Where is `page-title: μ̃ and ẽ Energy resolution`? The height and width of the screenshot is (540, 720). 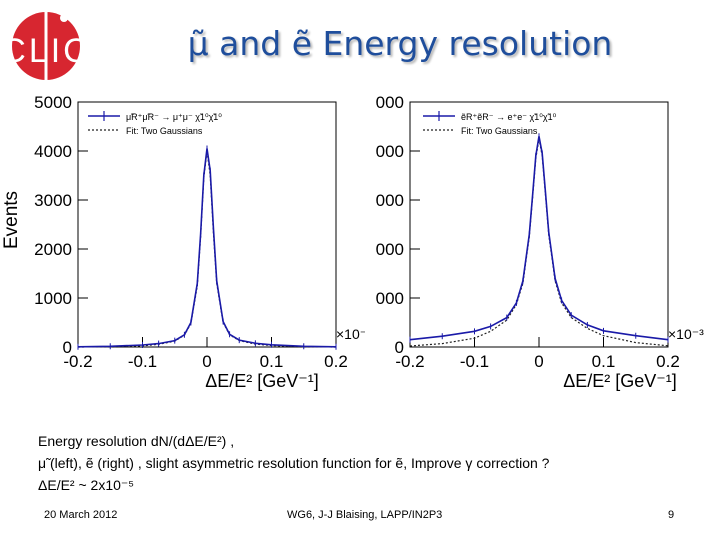 page-title: μ̃ and ẽ Energy resolution is located at coordinates (400, 43).